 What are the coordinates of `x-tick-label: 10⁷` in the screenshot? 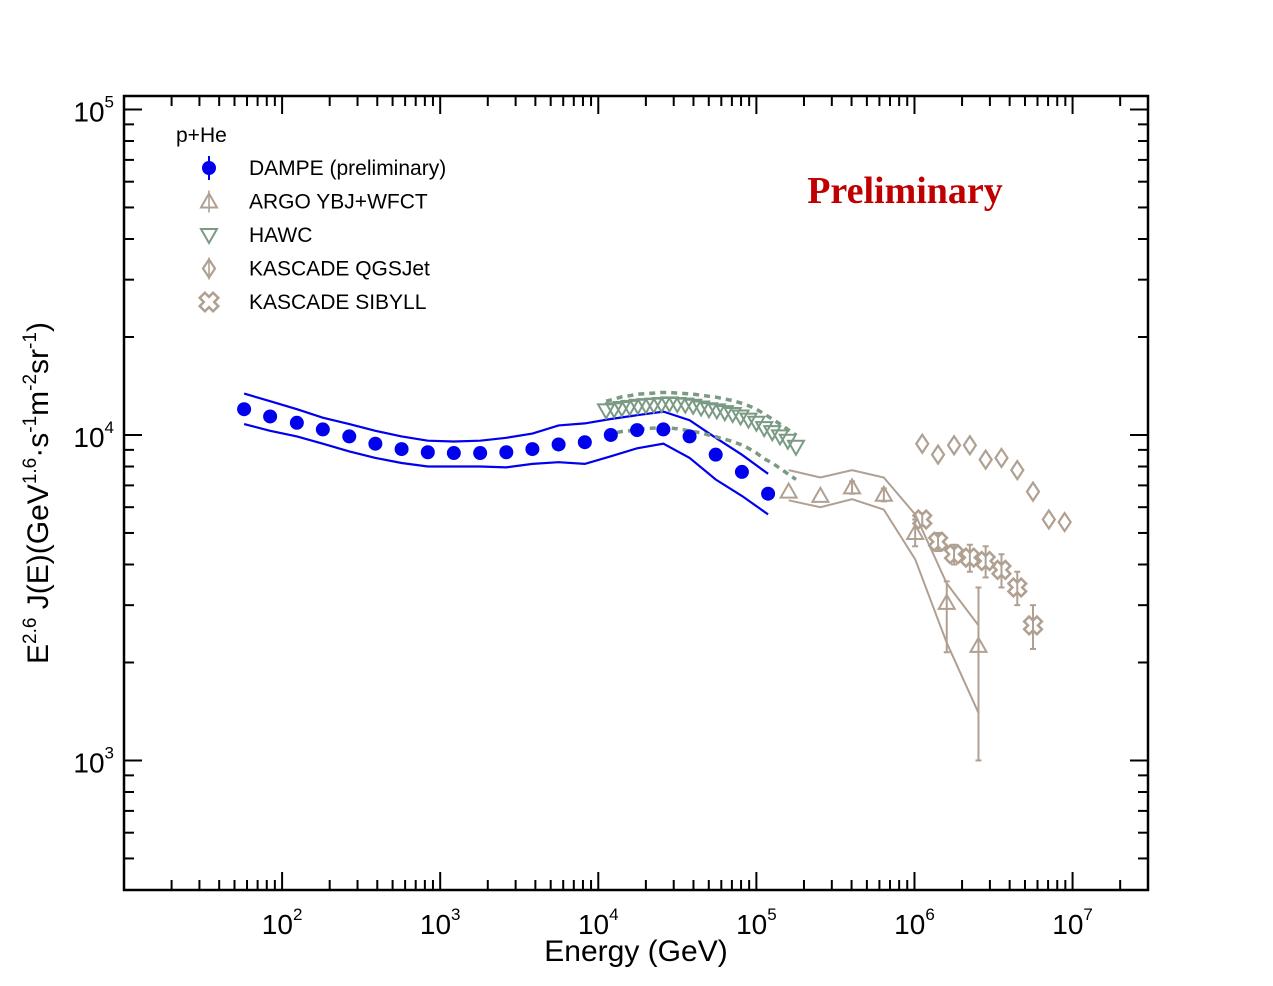 It's located at (1072, 922).